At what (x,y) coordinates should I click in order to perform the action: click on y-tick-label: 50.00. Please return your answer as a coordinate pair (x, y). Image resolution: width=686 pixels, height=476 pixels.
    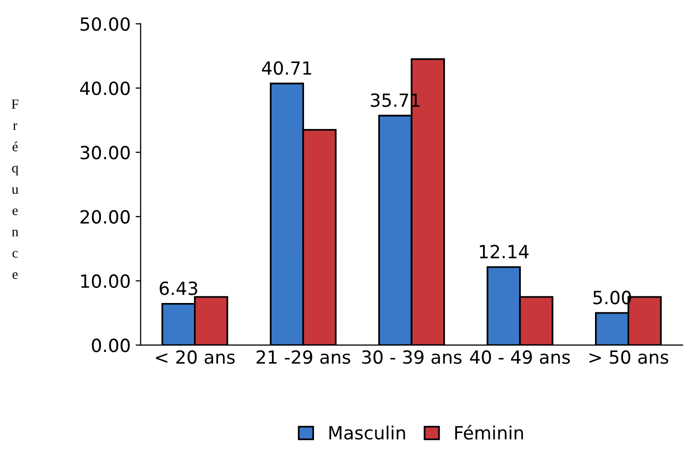
    Looking at the image, I should click on (105, 24).